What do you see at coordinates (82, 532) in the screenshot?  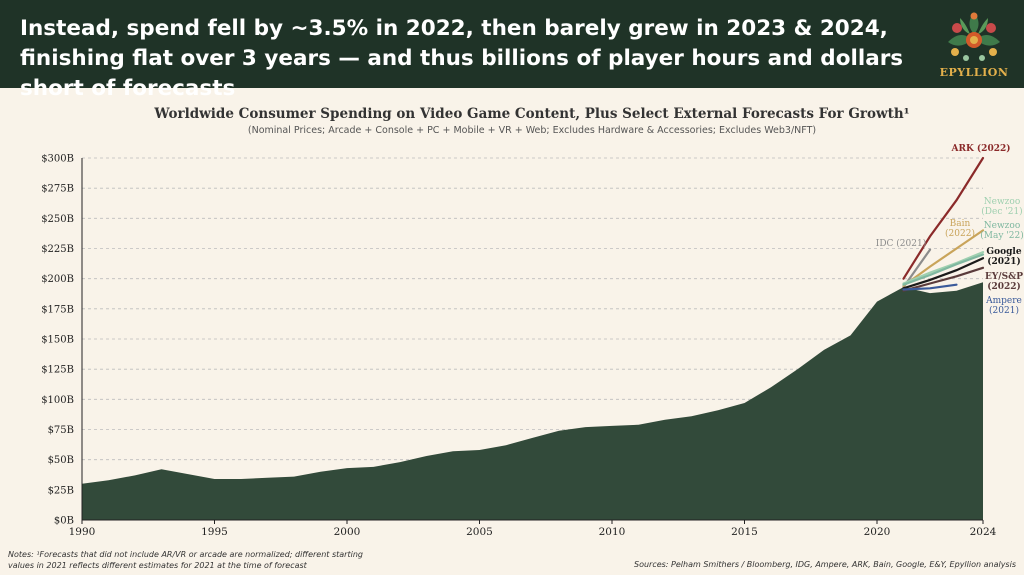 I see `x-tick-label: 1990` at bounding box center [82, 532].